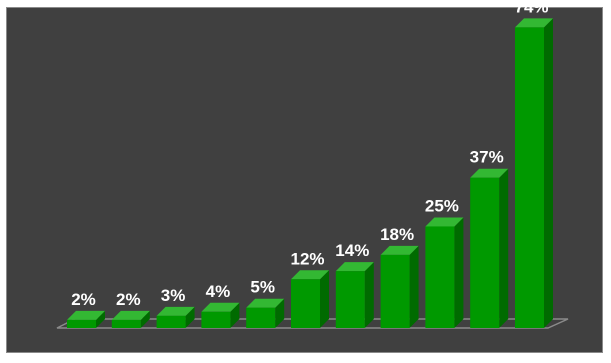 This screenshot has width=611, height=363. Describe the element at coordinates (442, 205) in the screenshot. I see `data-label: 25%` at that location.